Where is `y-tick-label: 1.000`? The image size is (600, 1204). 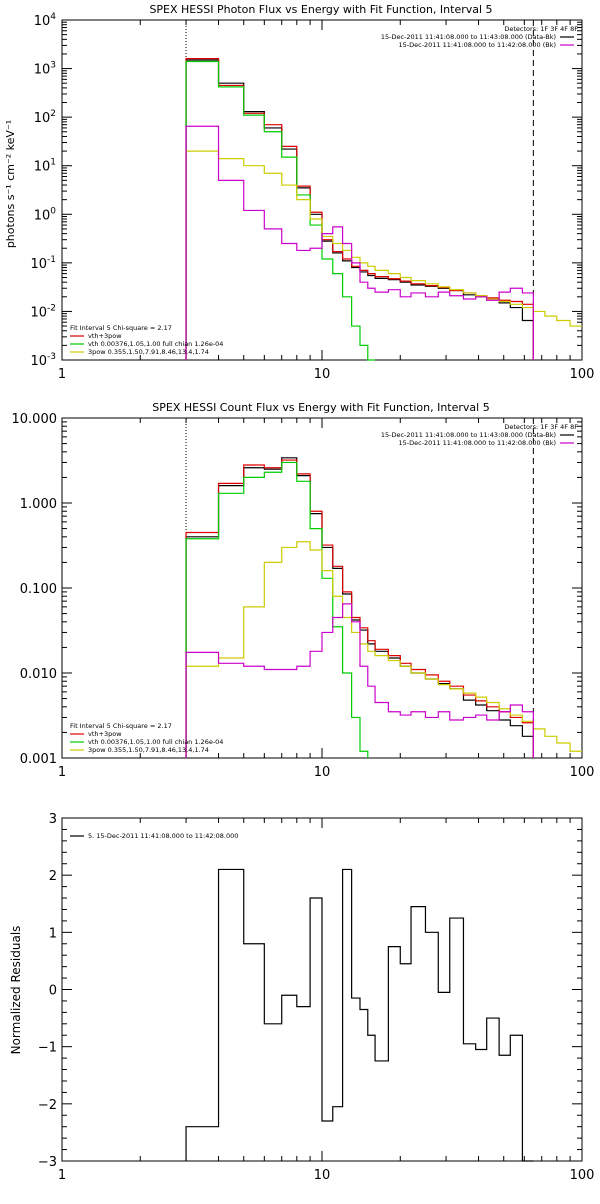 y-tick-label: 1.000 is located at coordinates (38, 504).